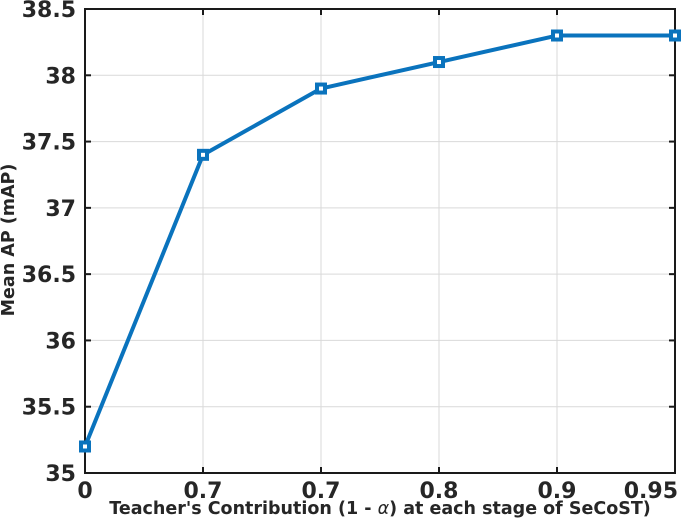 The image size is (682, 528). I want to click on y-tick-label: 37.5, so click(49, 143).